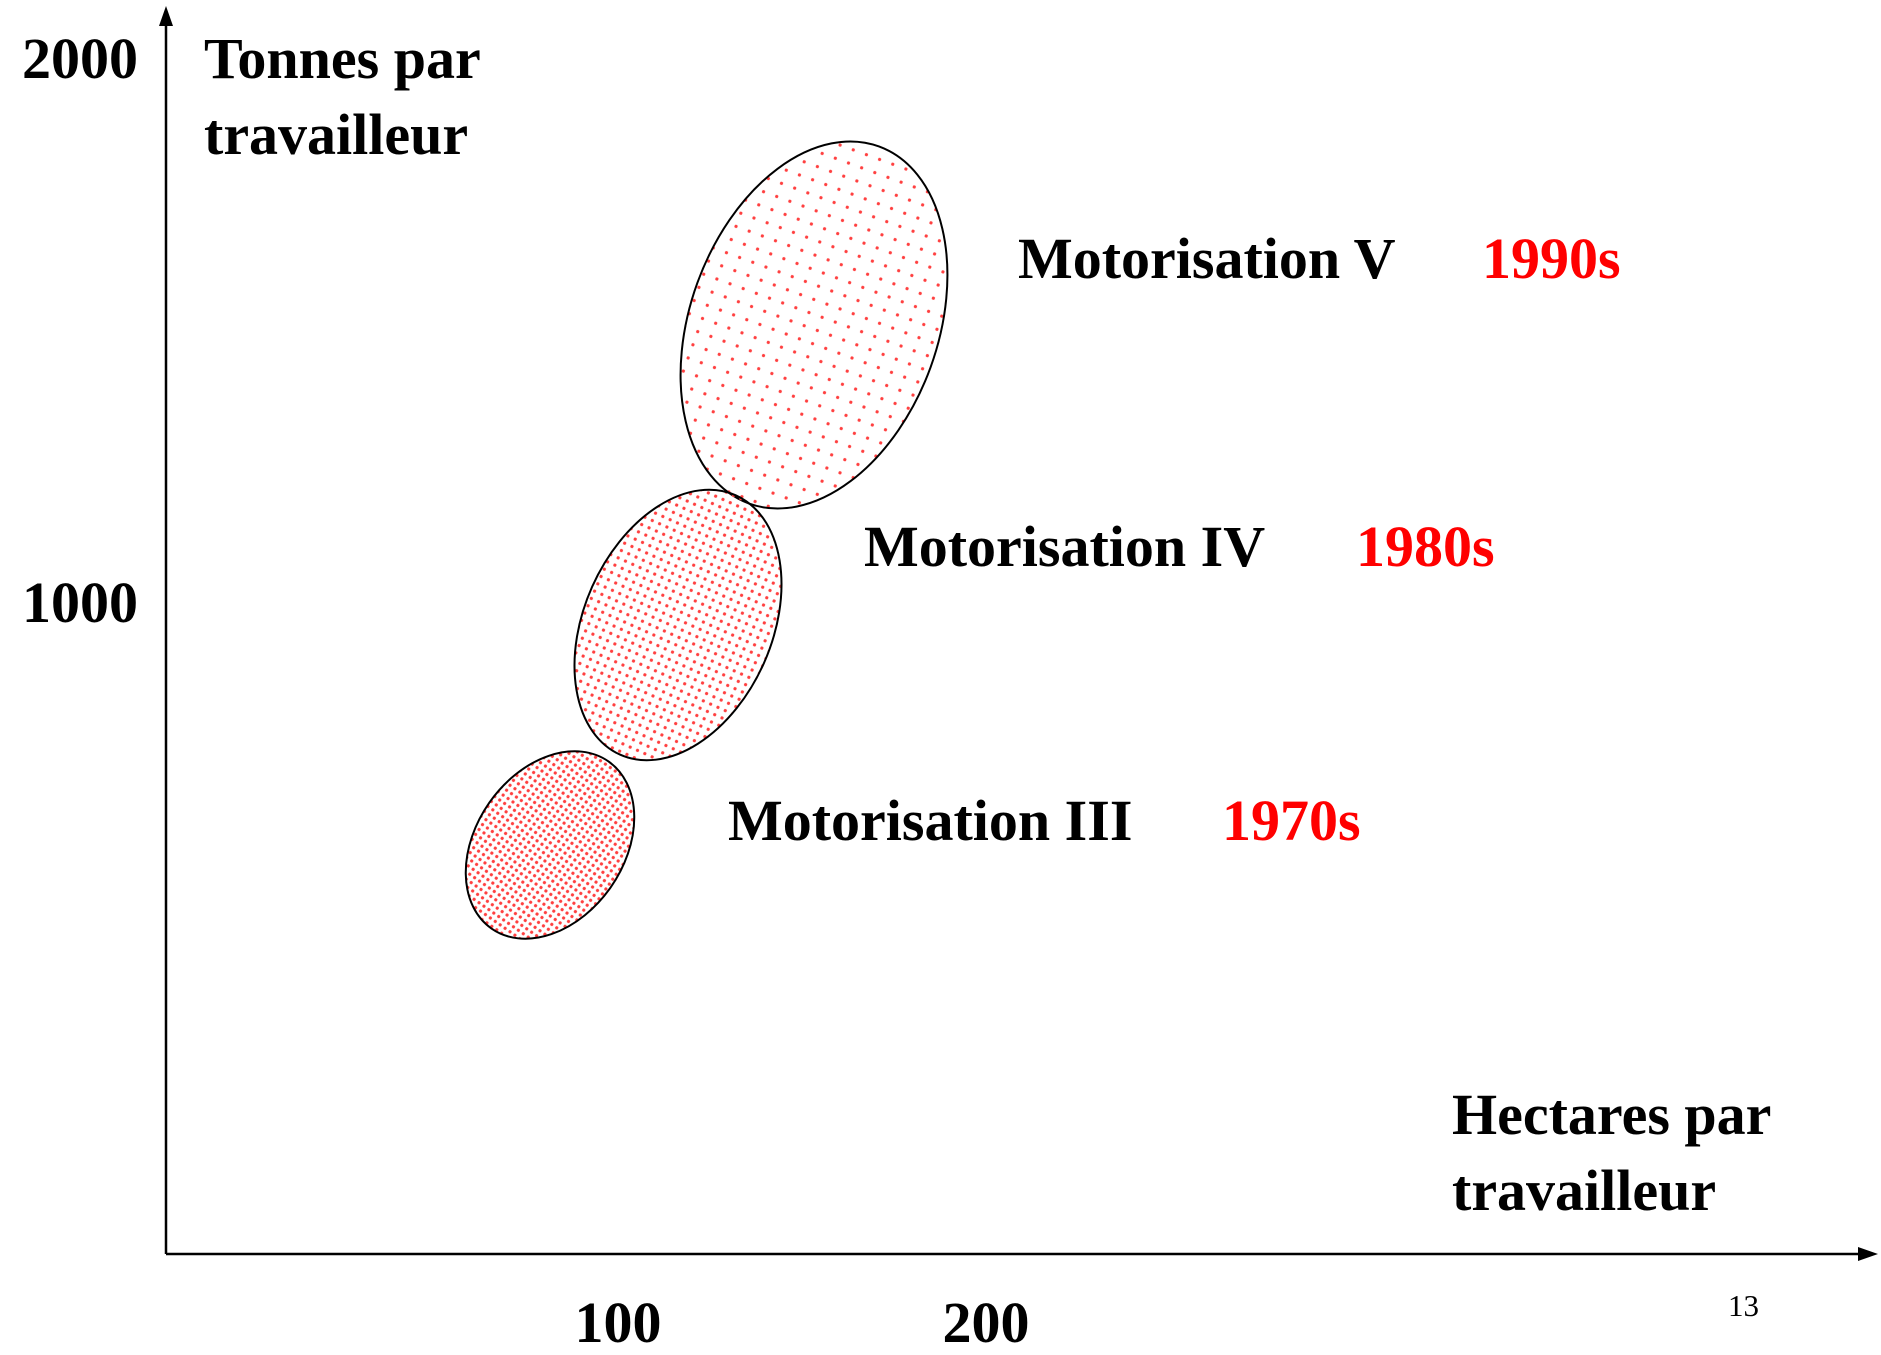 Image resolution: width=1881 pixels, height=1355 pixels. What do you see at coordinates (1743, 1305) in the screenshot?
I see `page-number: 13` at bounding box center [1743, 1305].